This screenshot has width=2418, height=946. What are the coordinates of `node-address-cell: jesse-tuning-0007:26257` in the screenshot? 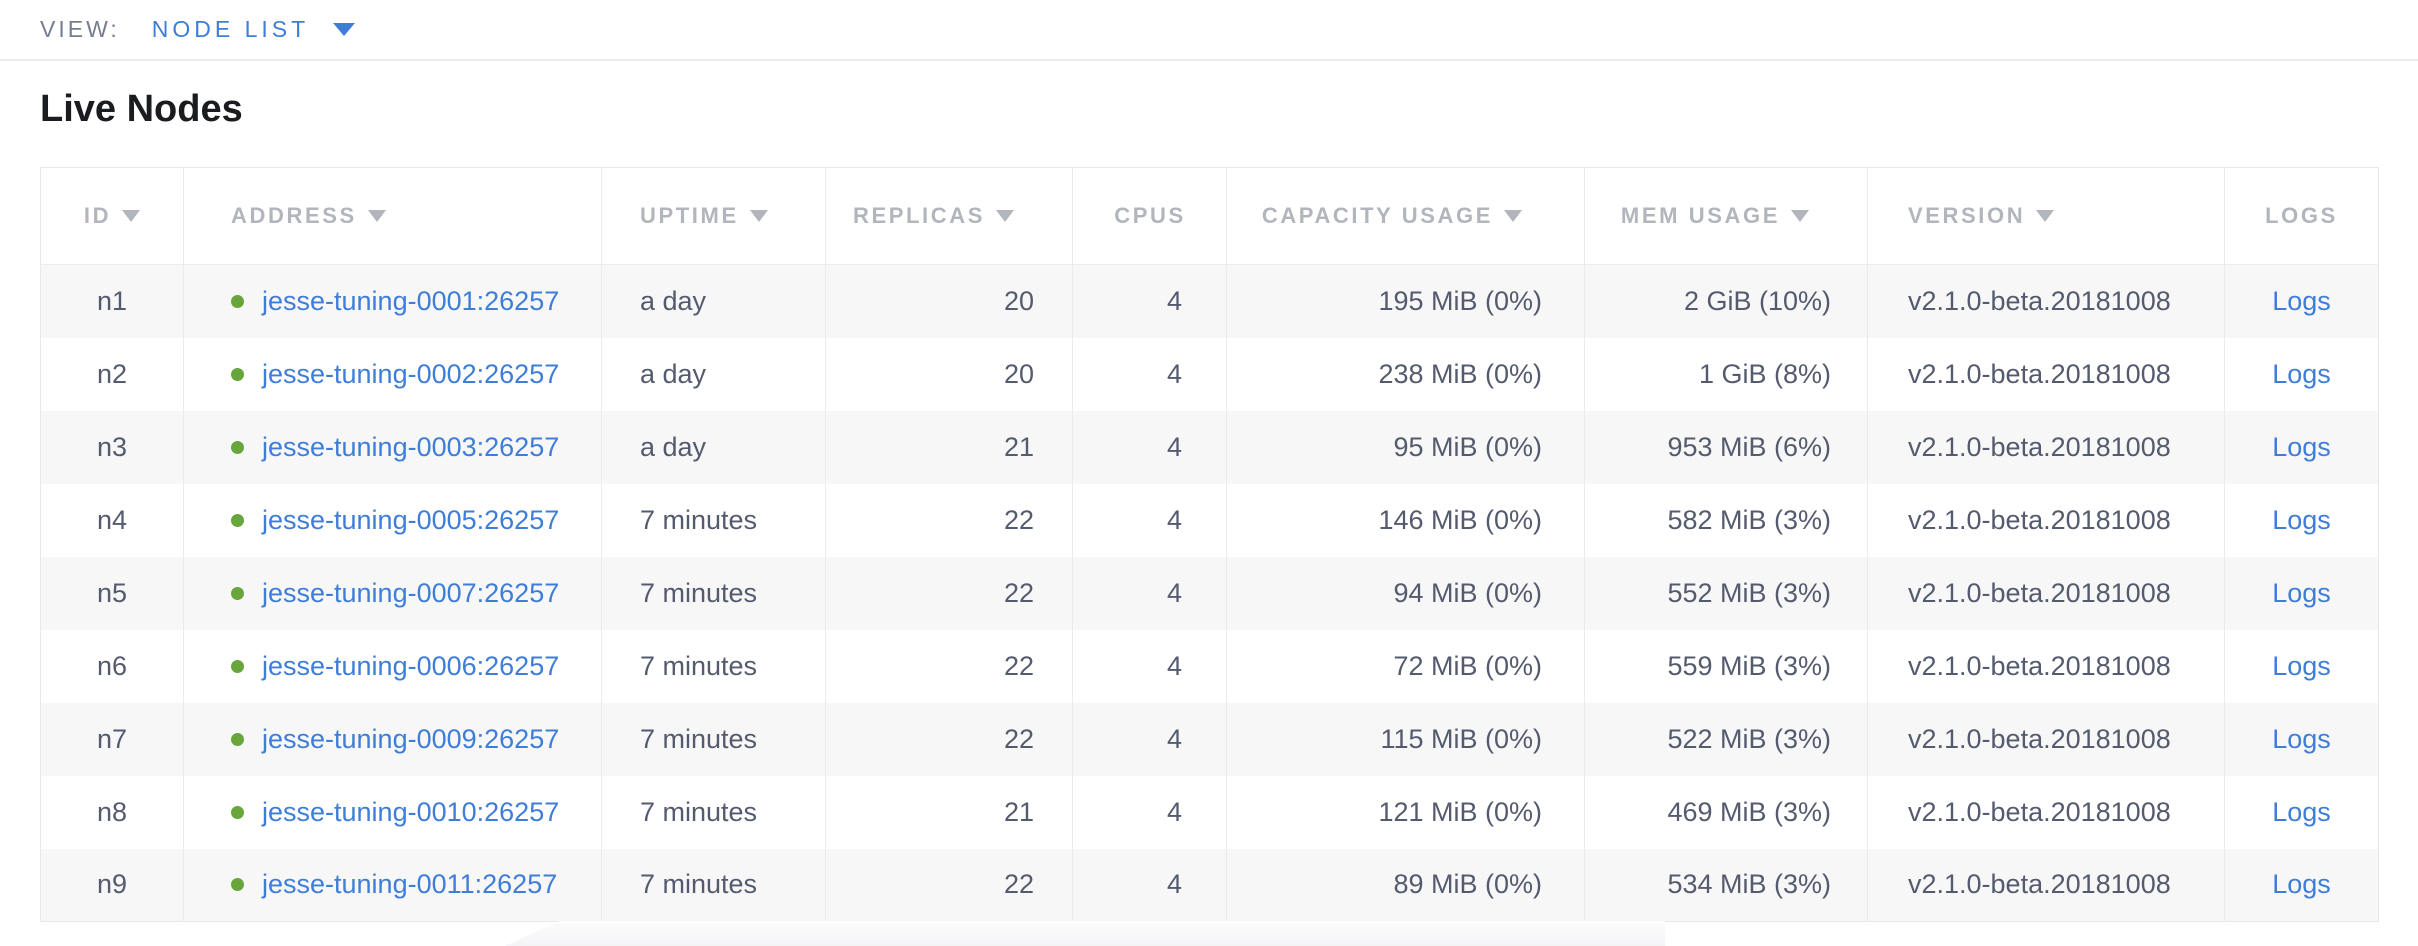 It's located at (392, 593).